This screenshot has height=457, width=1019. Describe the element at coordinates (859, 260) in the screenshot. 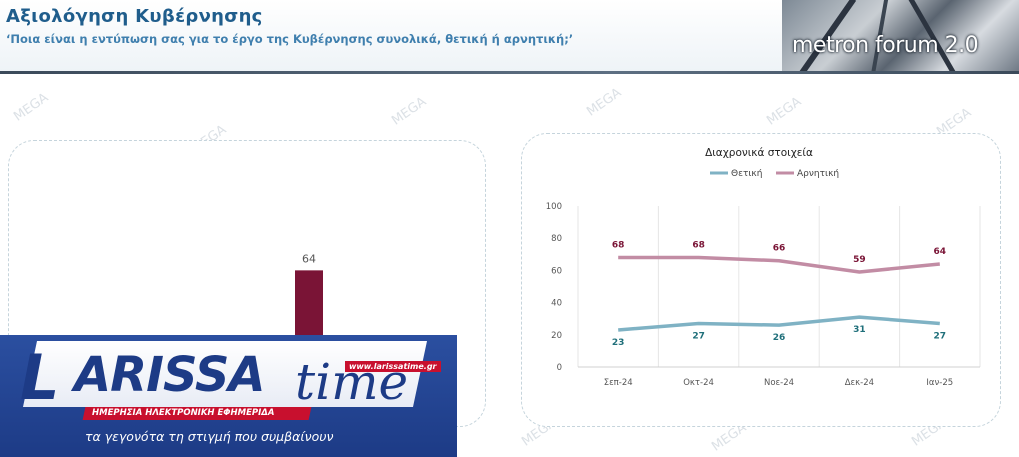

I see `data-label: 59` at that location.